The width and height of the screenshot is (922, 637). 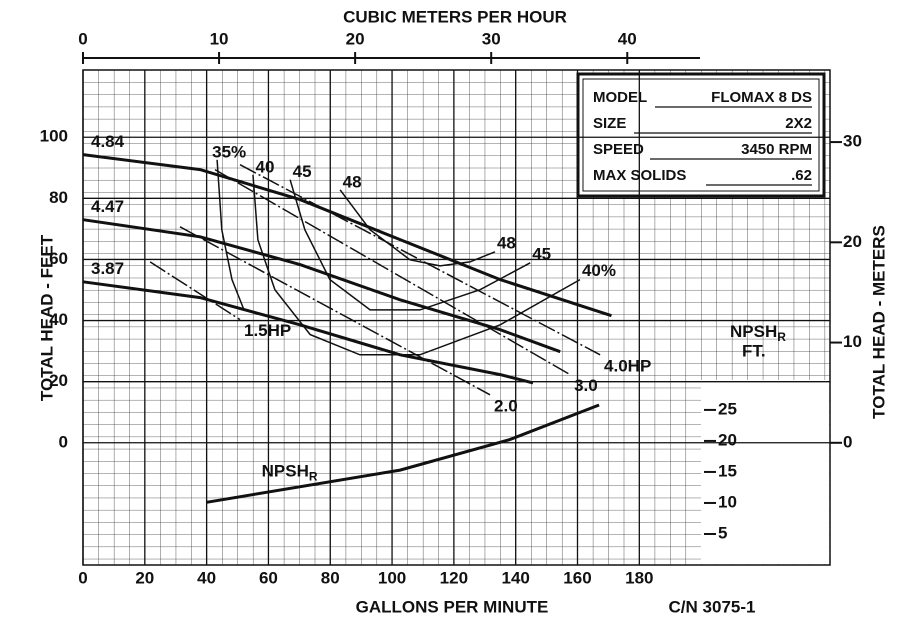 I want to click on y2-tick-label: 10, so click(x=852, y=341).